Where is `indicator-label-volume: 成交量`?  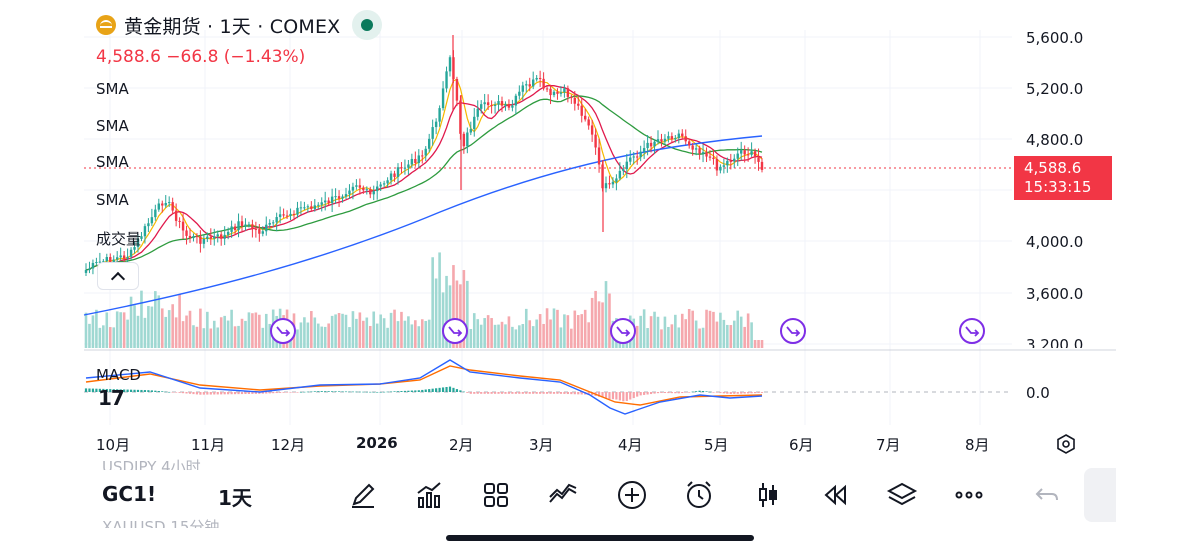
indicator-label-volume: 成交量 is located at coordinates (119, 239).